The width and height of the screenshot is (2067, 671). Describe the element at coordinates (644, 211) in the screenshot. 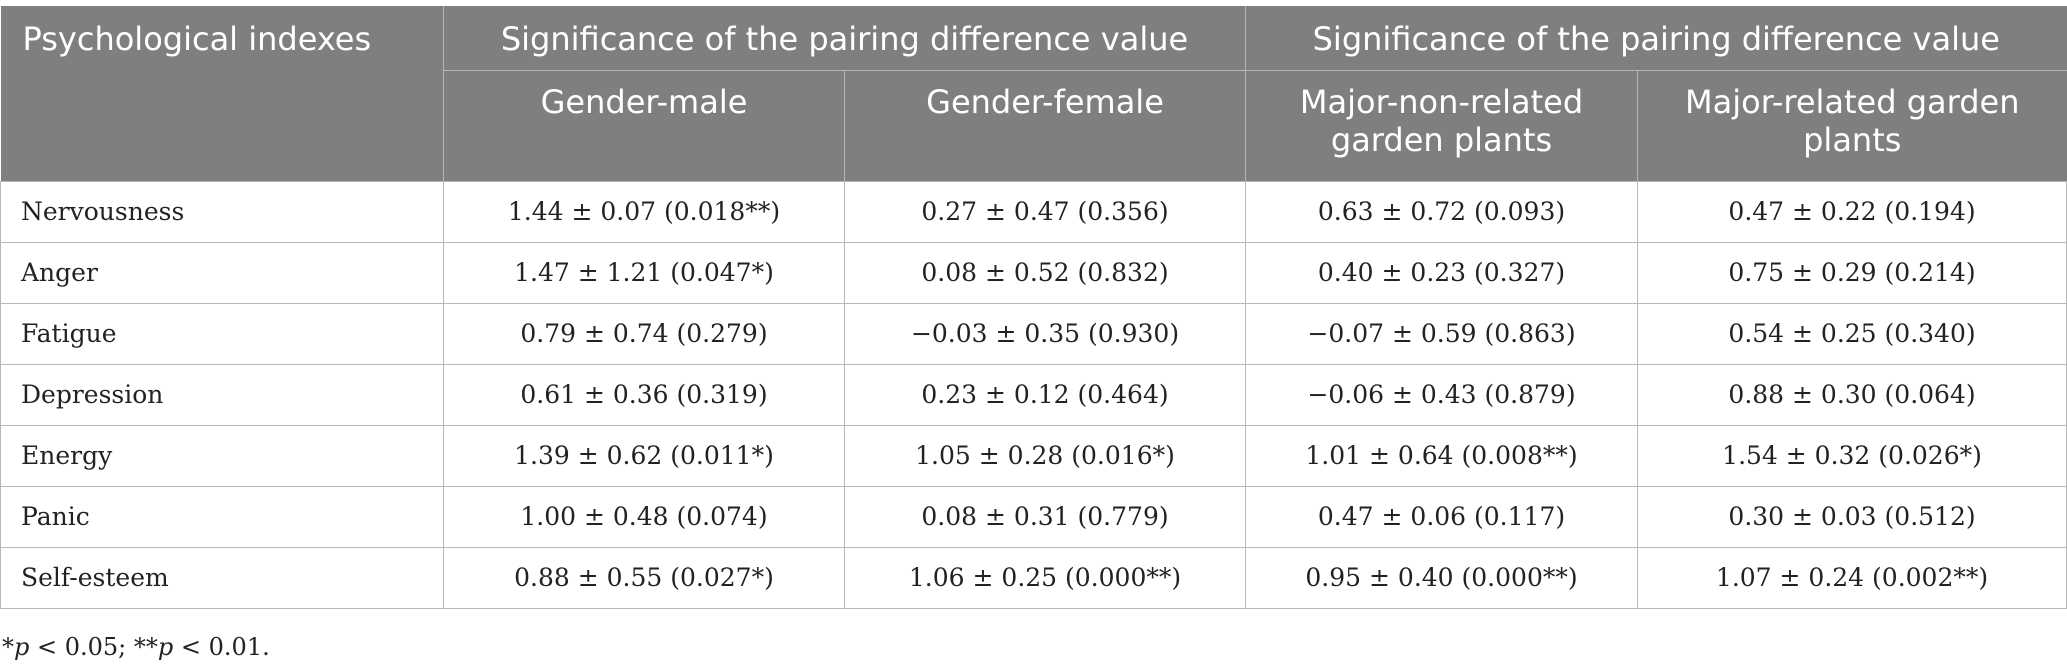

I see `table-cell: 1.44 ± 0.07 (0.018**)` at that location.